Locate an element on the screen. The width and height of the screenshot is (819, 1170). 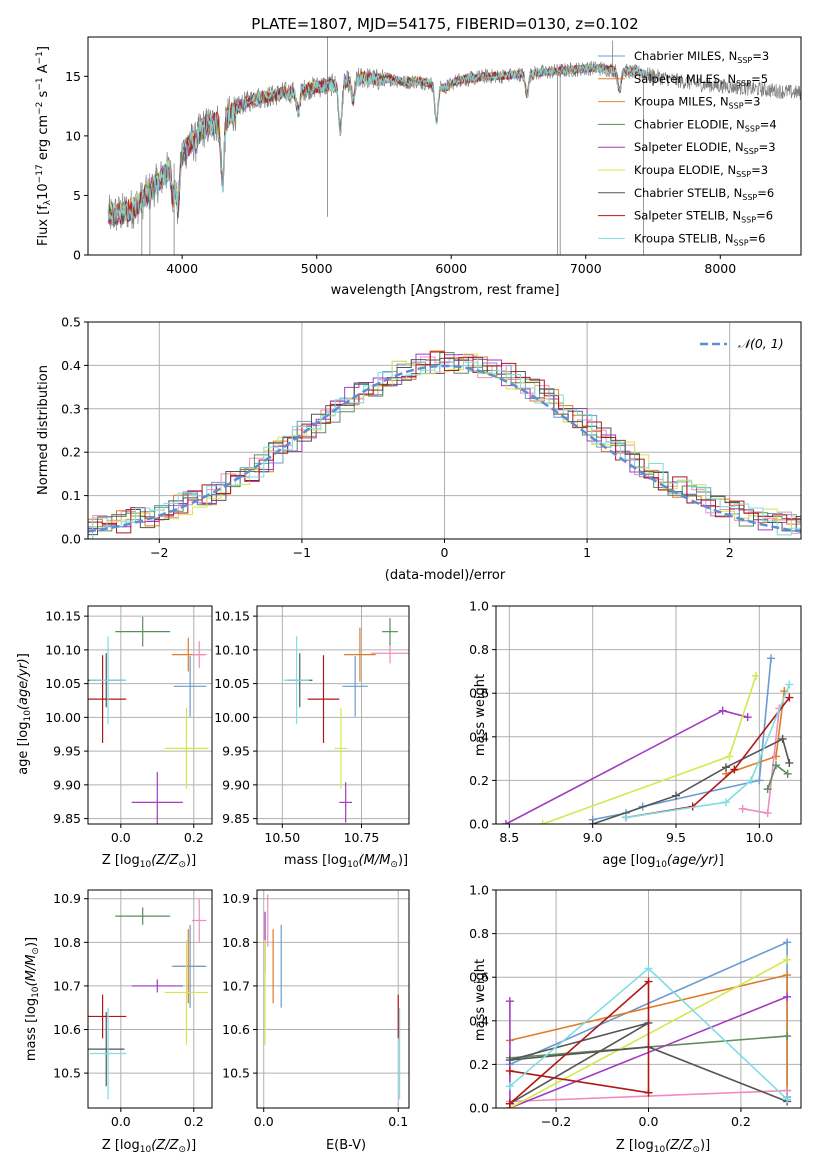
spectrum-ylabel: Flux [fλ10−17 erg cm−2 s−1 A−1] is located at coordinates (44, 146).